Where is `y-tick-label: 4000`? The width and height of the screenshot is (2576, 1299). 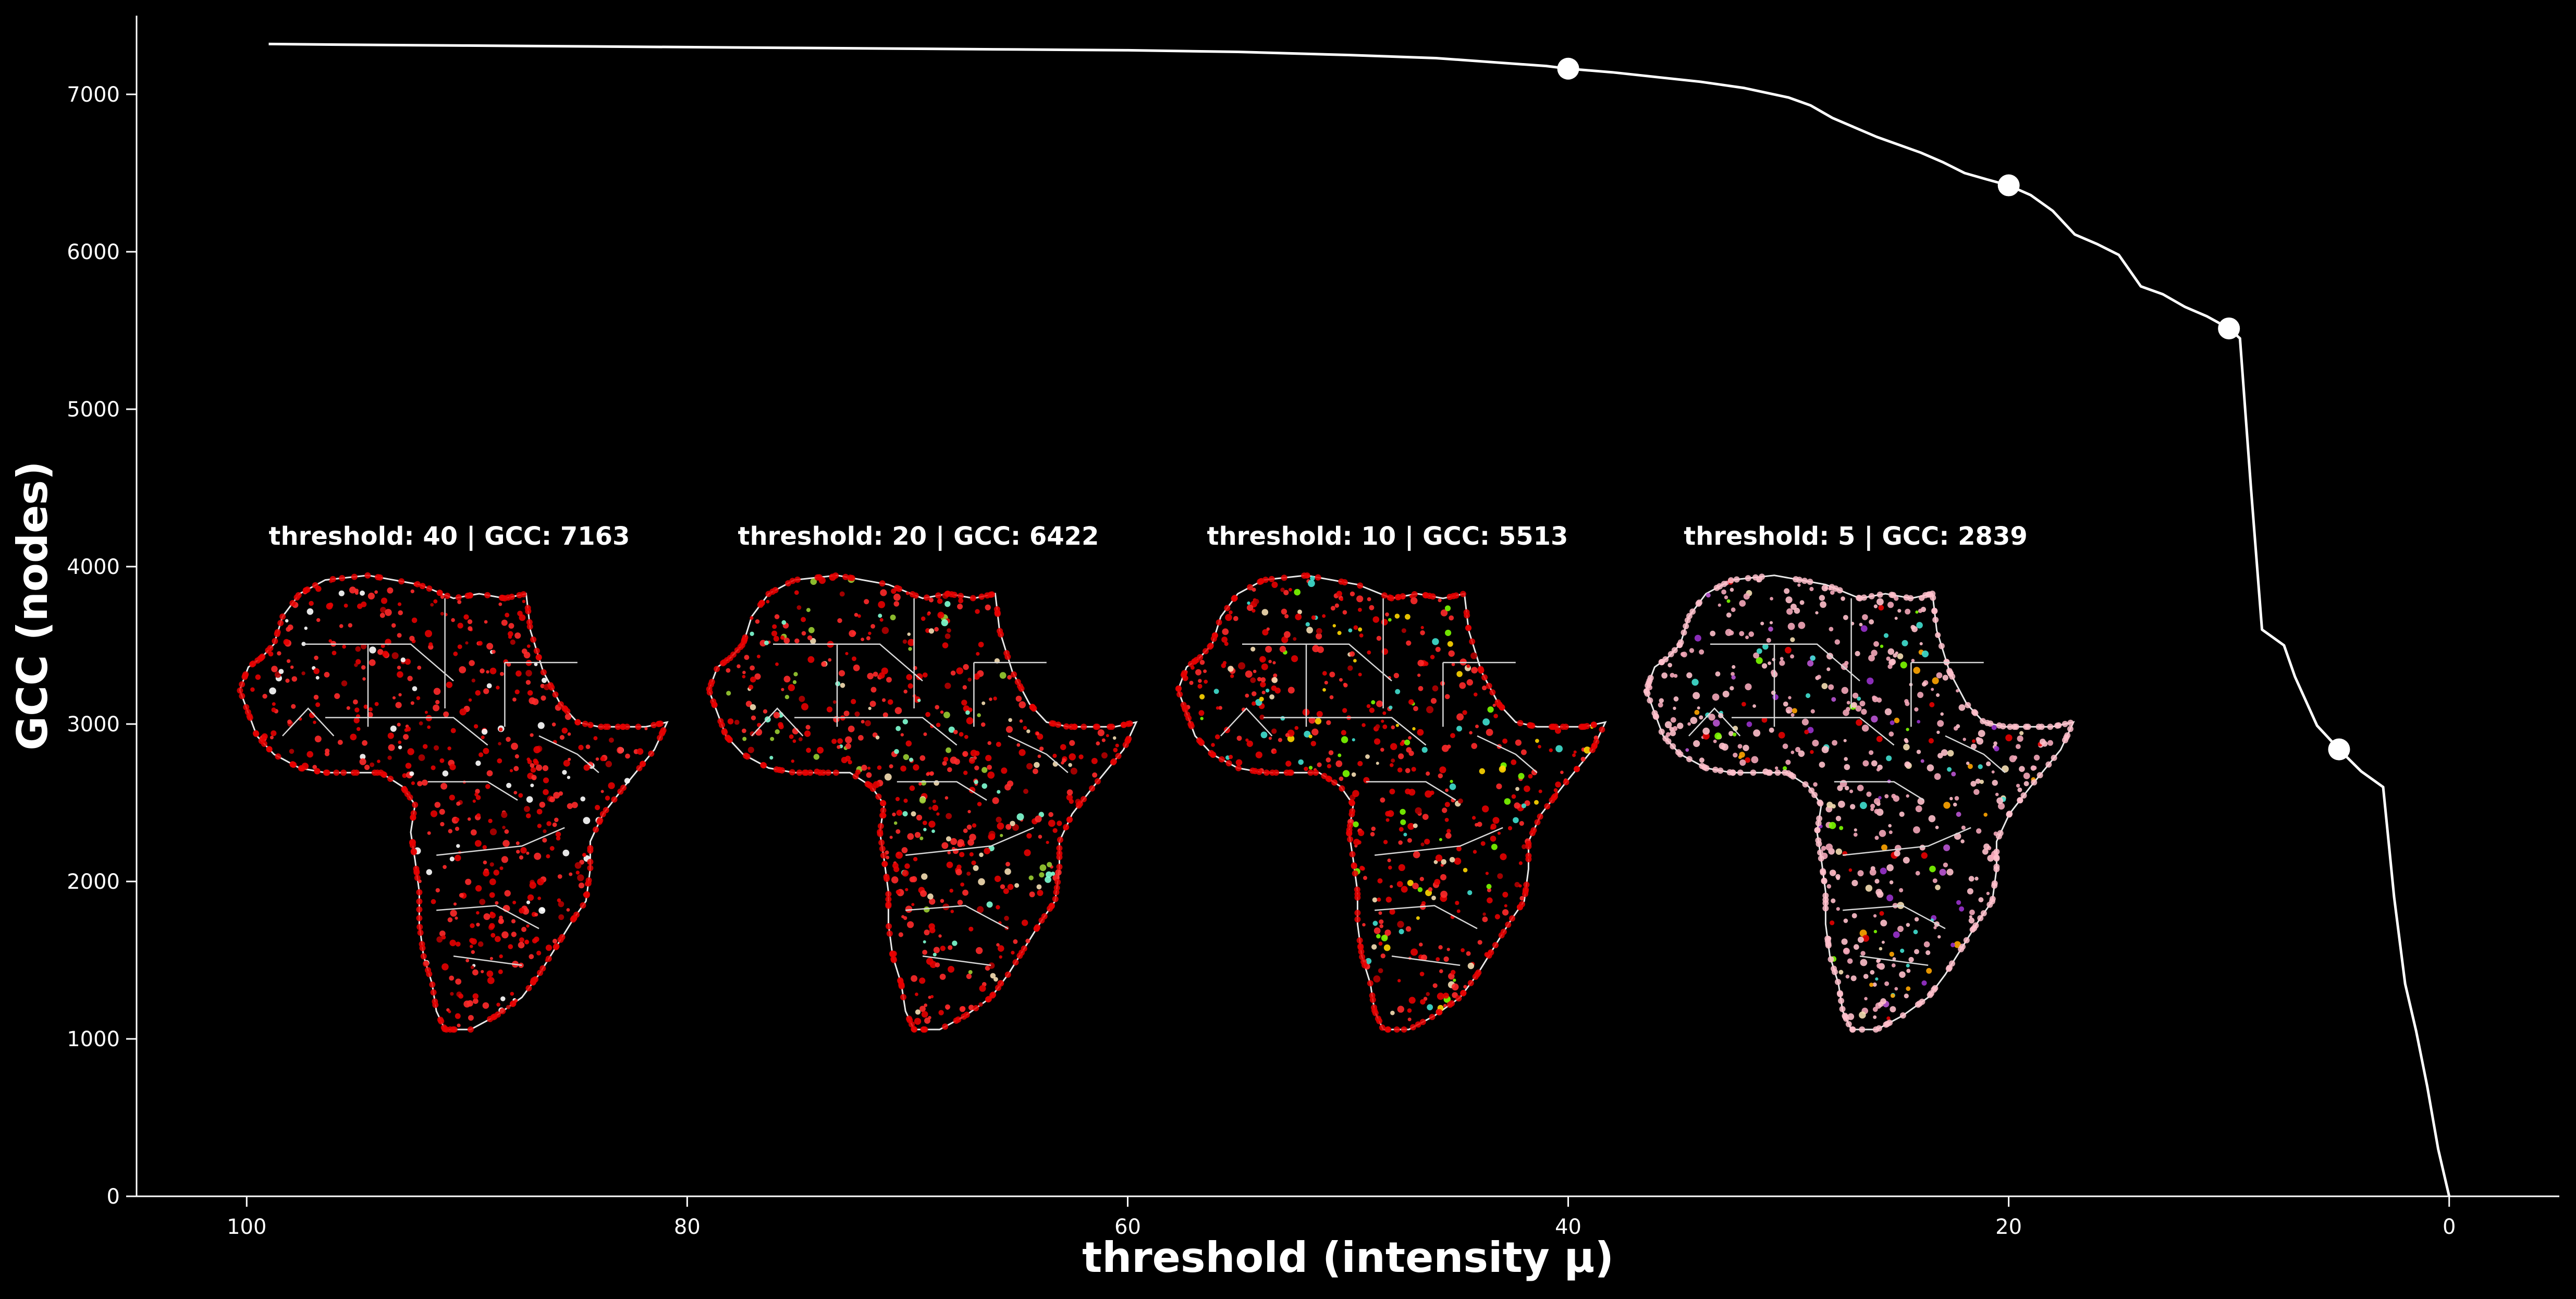 y-tick-label: 4000 is located at coordinates (93, 567).